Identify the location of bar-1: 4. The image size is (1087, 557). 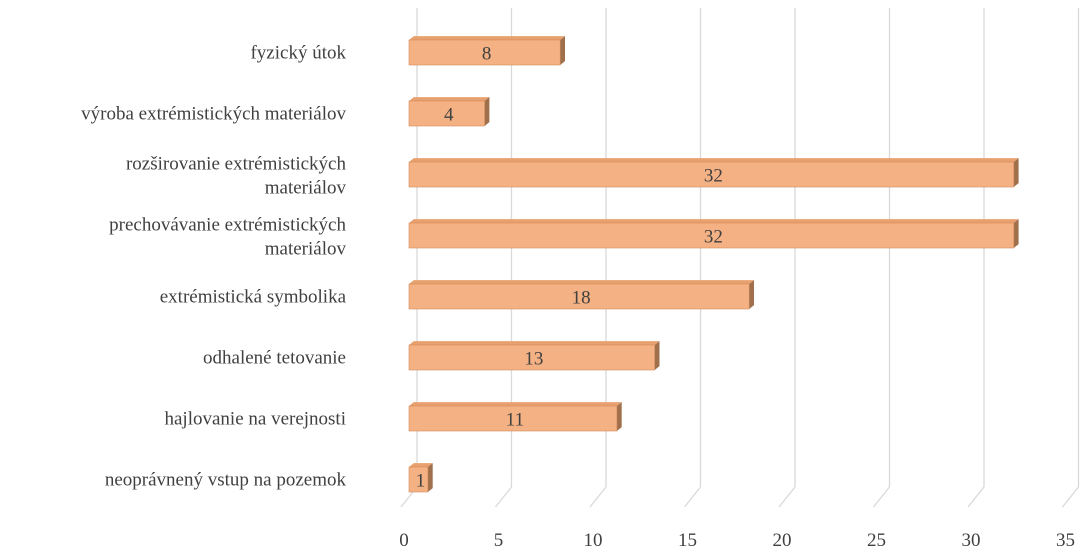
(449, 112).